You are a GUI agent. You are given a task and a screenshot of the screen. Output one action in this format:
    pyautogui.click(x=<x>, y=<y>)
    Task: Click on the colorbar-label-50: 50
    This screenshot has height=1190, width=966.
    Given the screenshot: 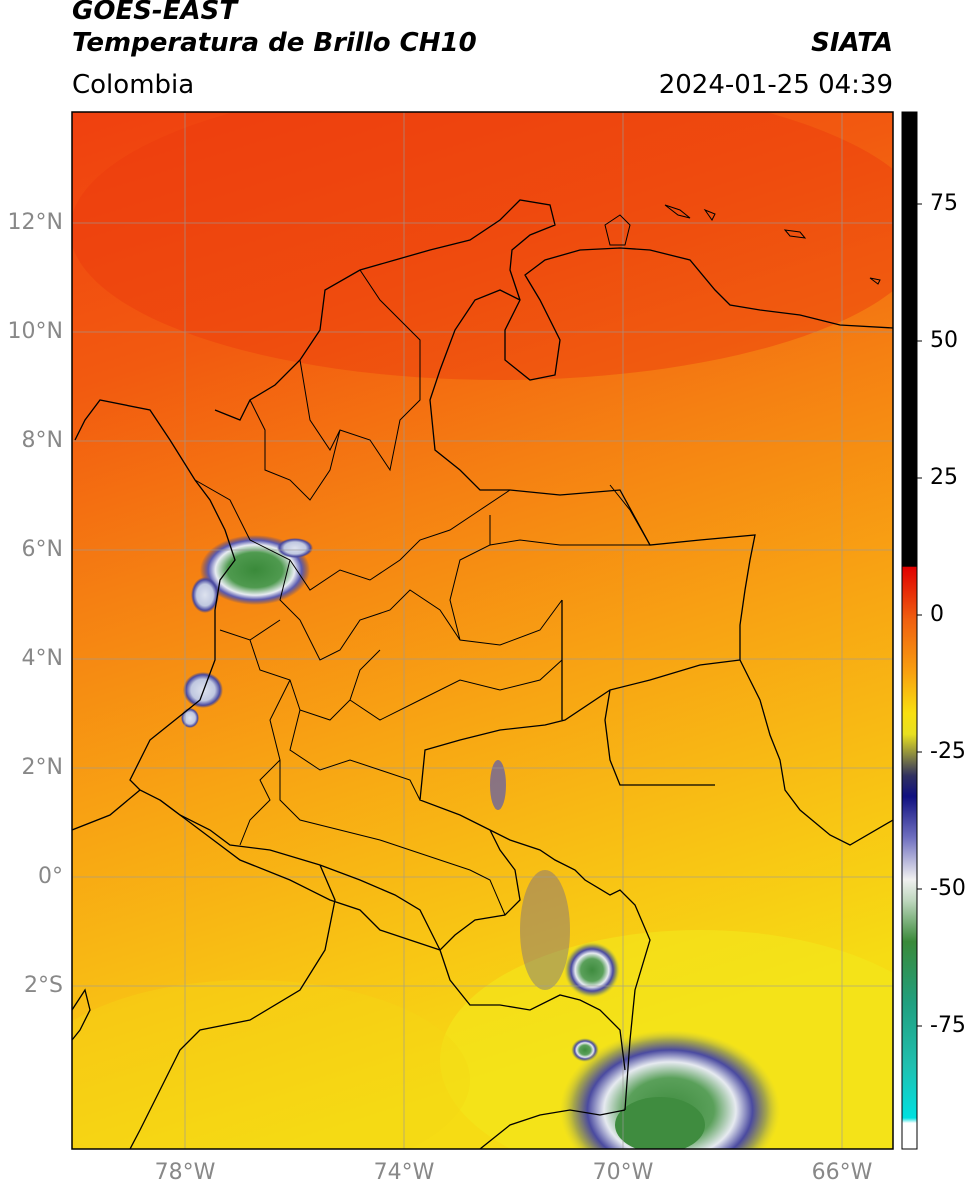 What is the action you would take?
    pyautogui.click(x=944, y=340)
    